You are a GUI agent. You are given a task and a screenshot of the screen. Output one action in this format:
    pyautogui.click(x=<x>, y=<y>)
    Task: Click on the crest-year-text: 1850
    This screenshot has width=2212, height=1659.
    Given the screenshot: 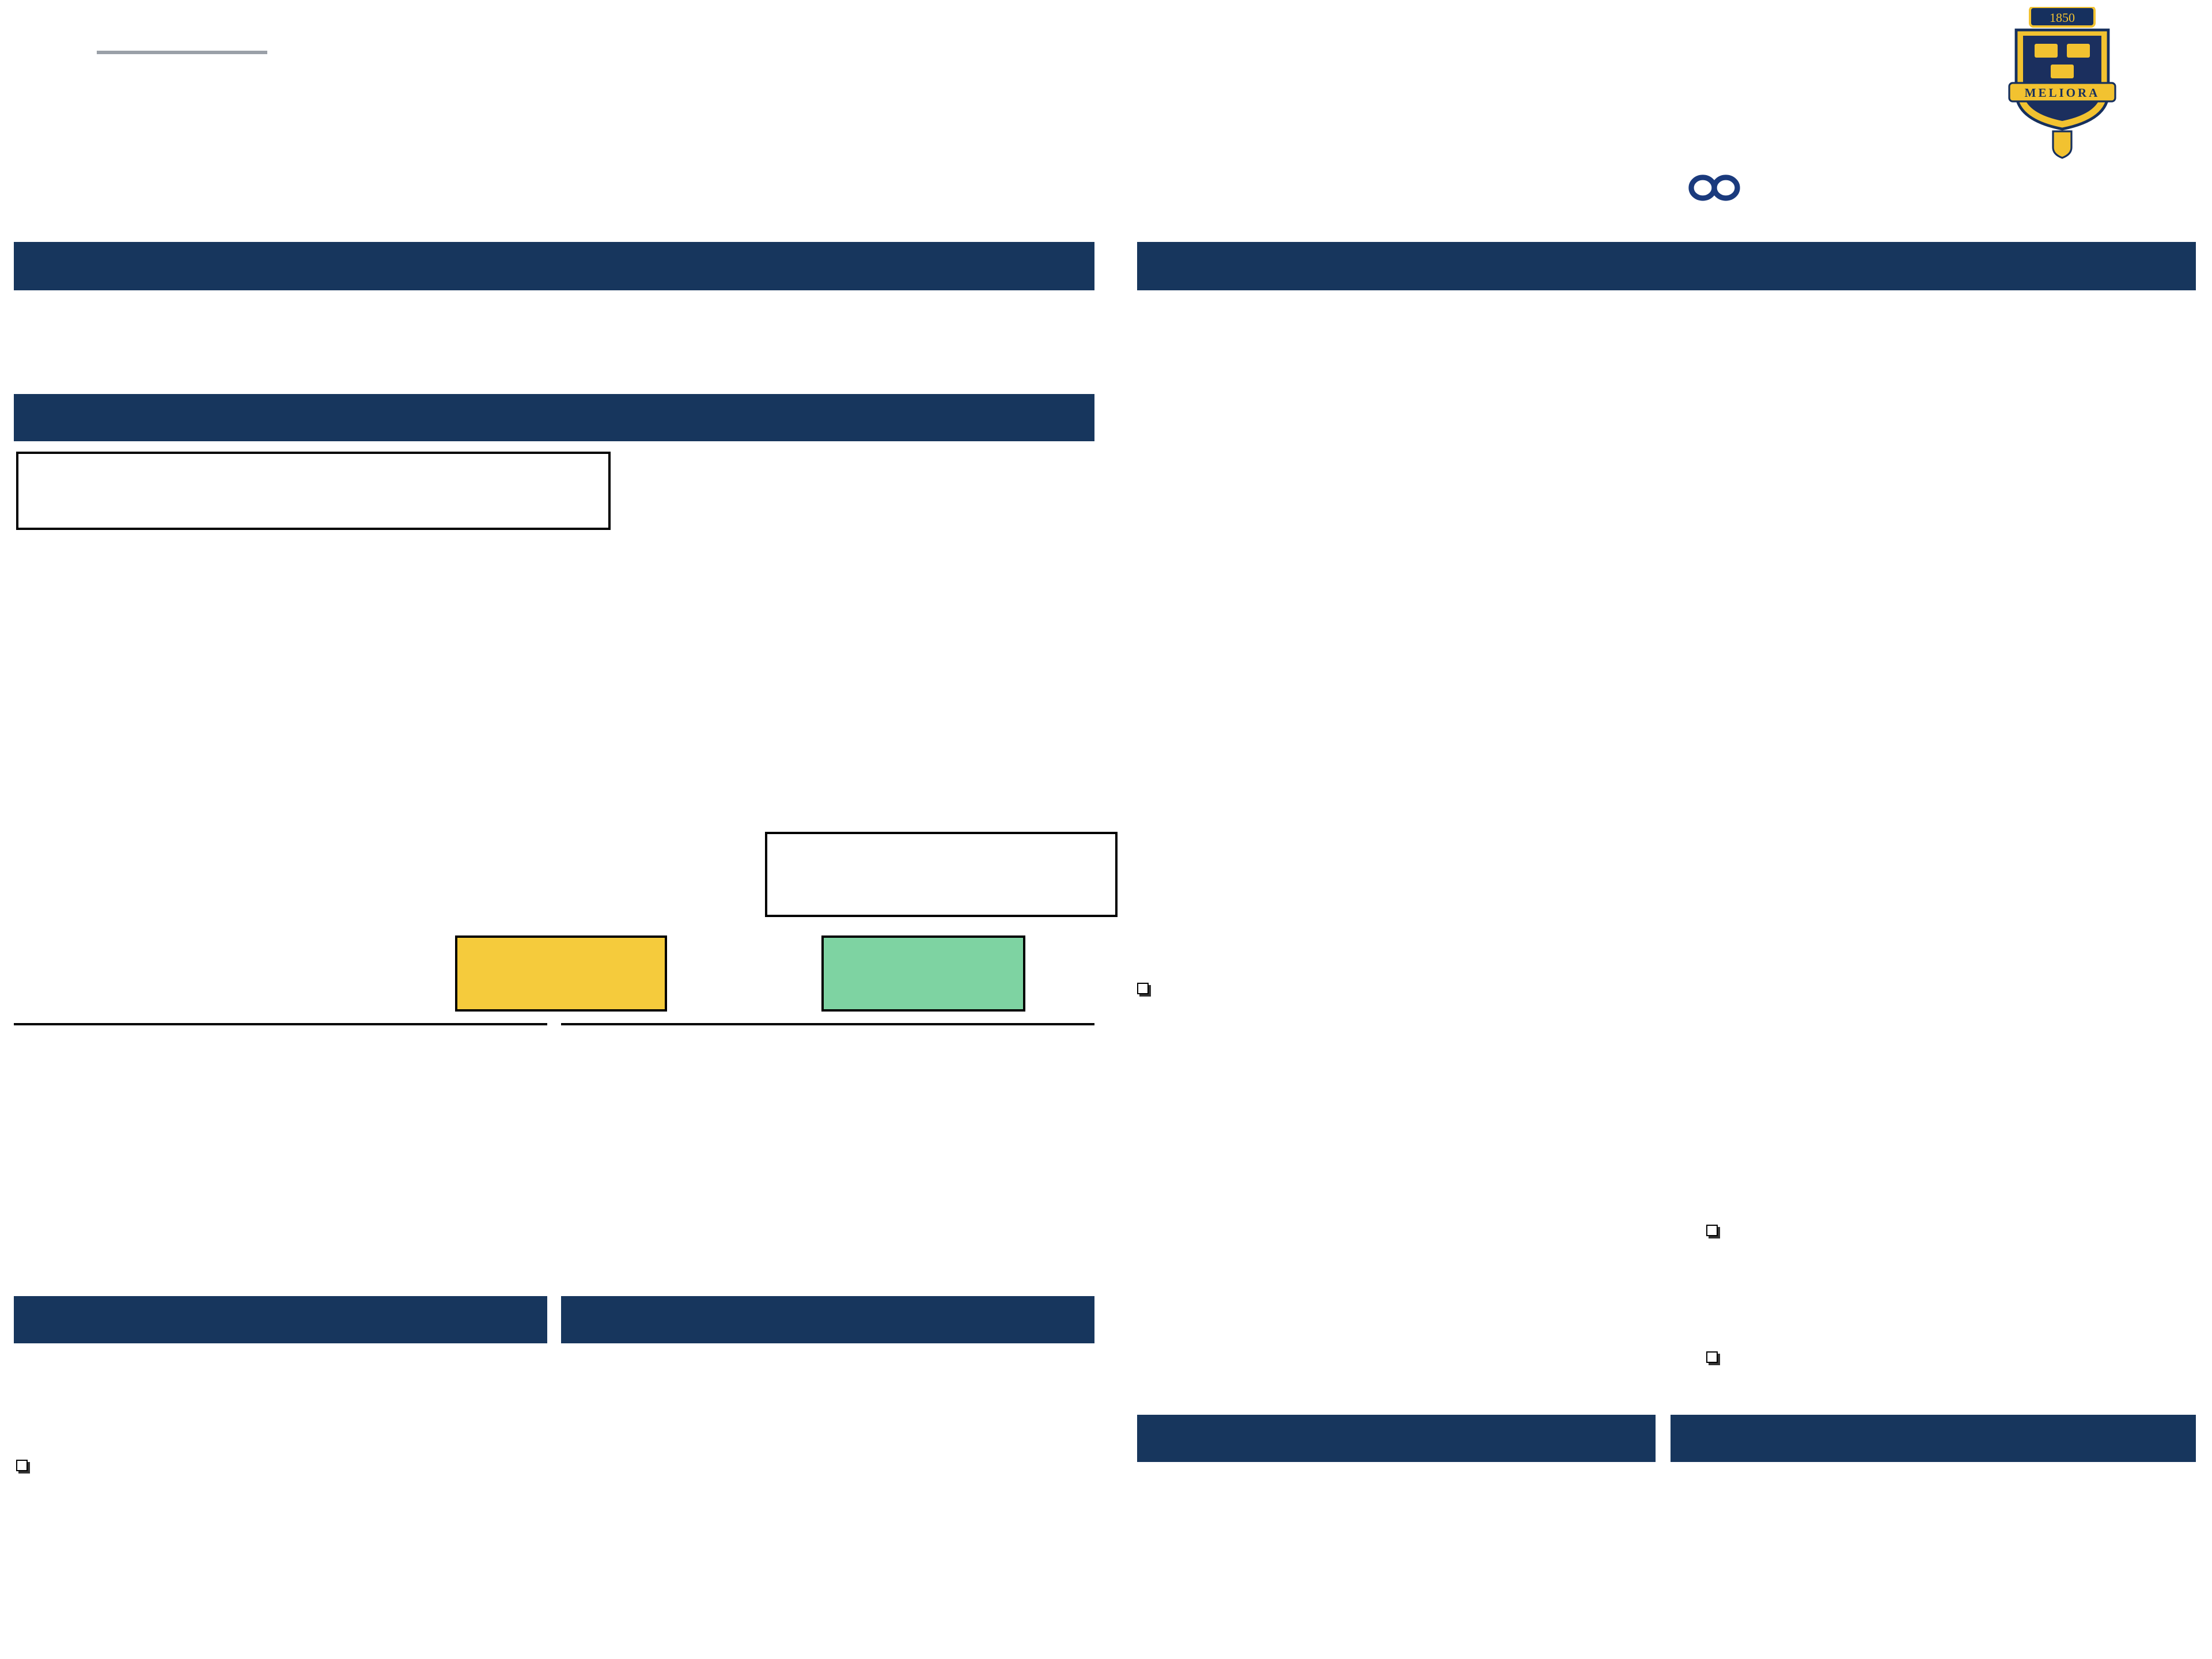 What is the action you would take?
    pyautogui.click(x=2062, y=17)
    